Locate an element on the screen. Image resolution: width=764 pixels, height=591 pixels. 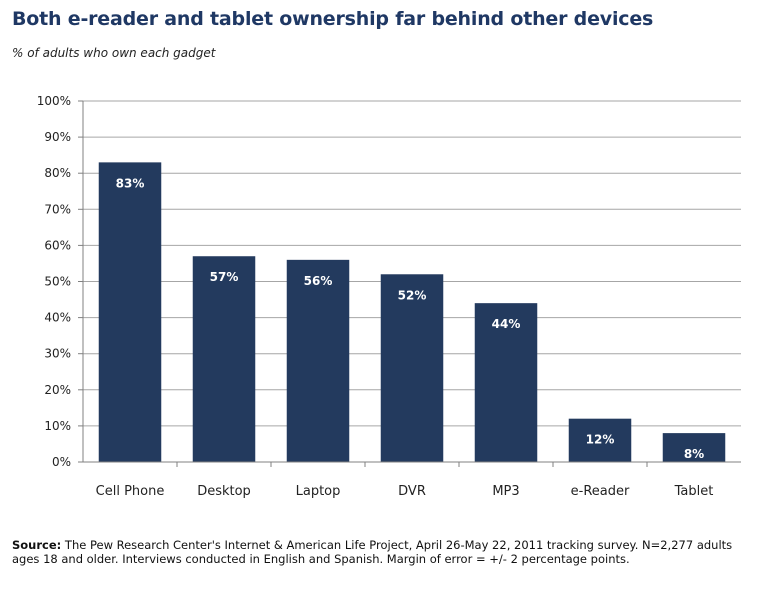
data-label: 12% is located at coordinates (600, 440).